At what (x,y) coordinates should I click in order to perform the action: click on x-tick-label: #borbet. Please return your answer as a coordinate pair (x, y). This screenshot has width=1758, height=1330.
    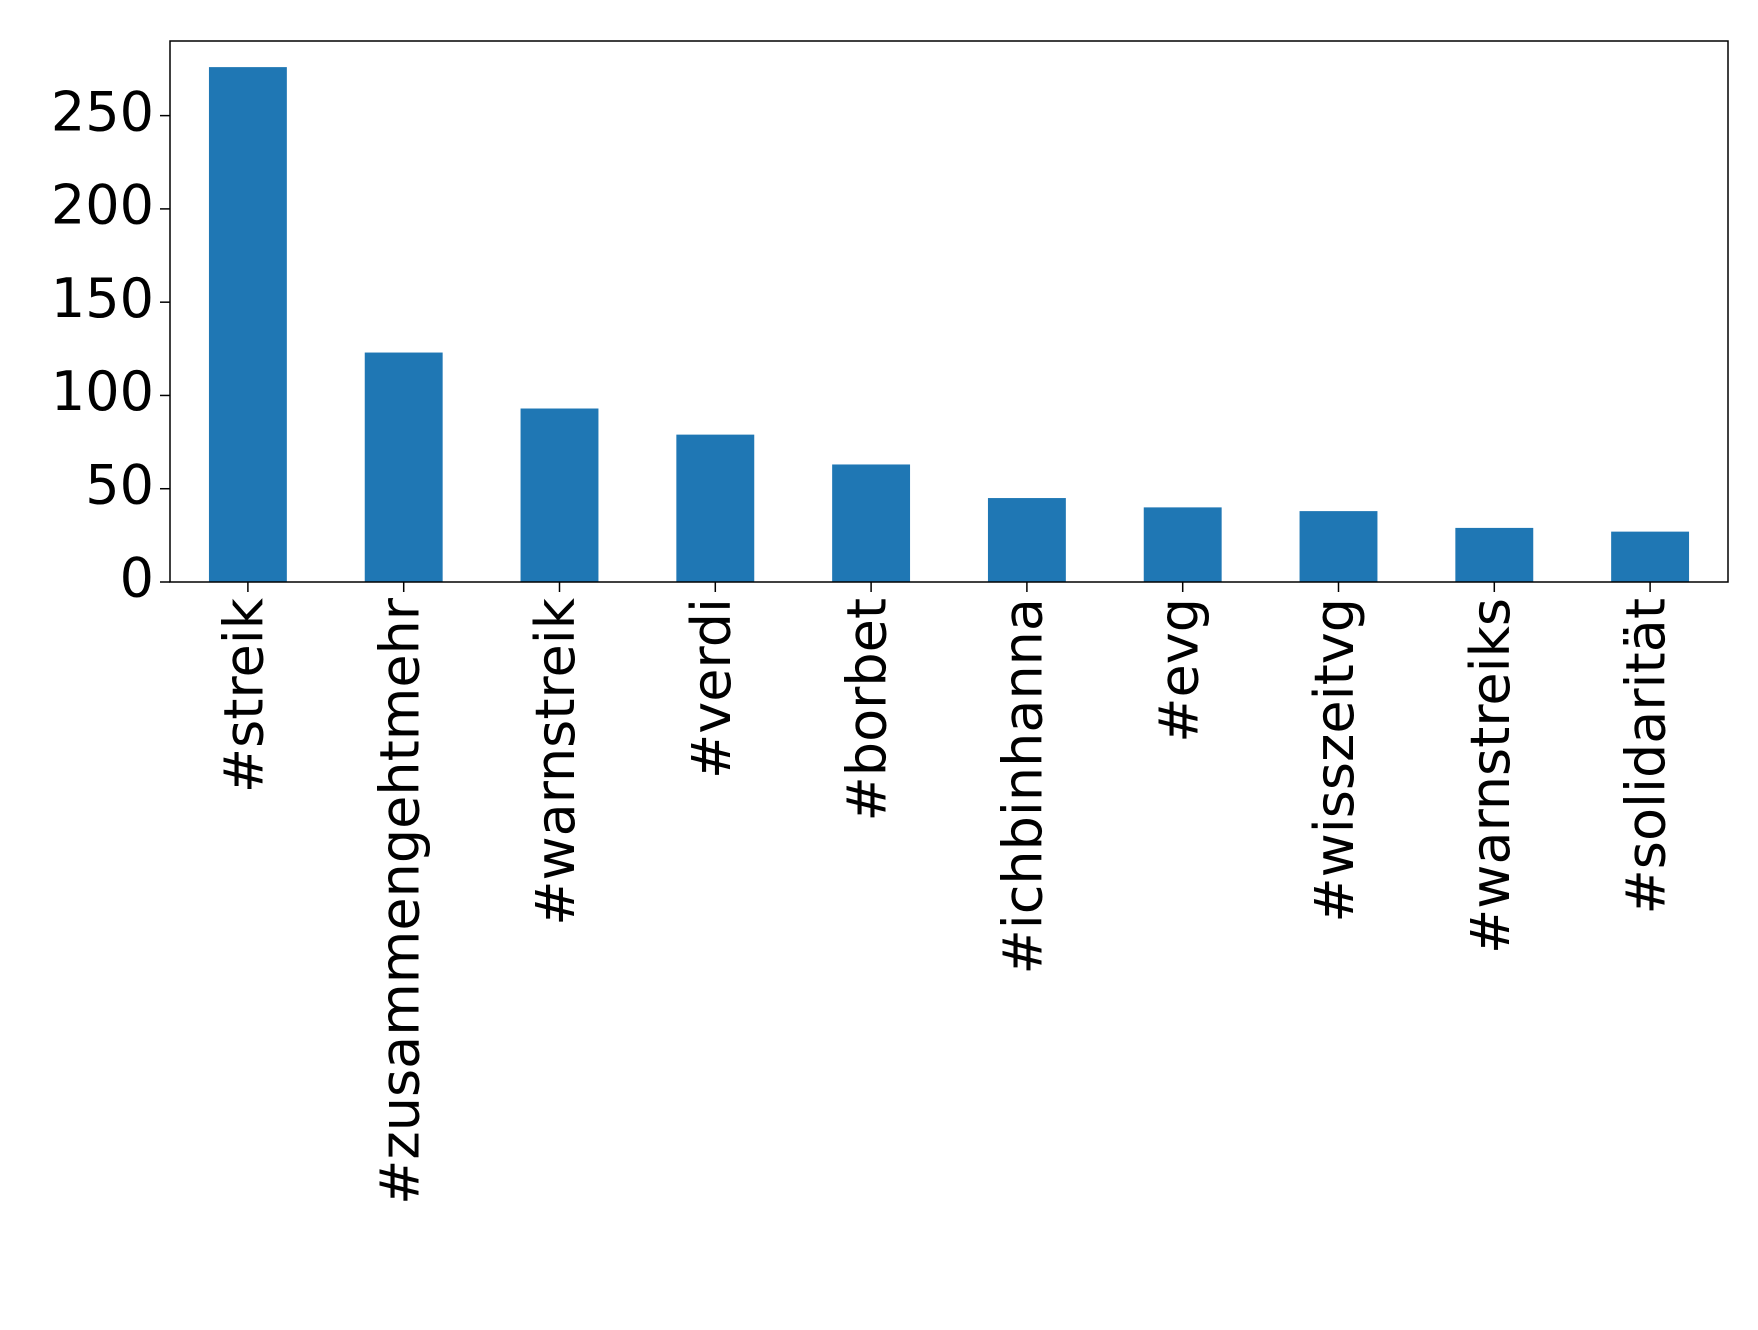
    Looking at the image, I should click on (867, 709).